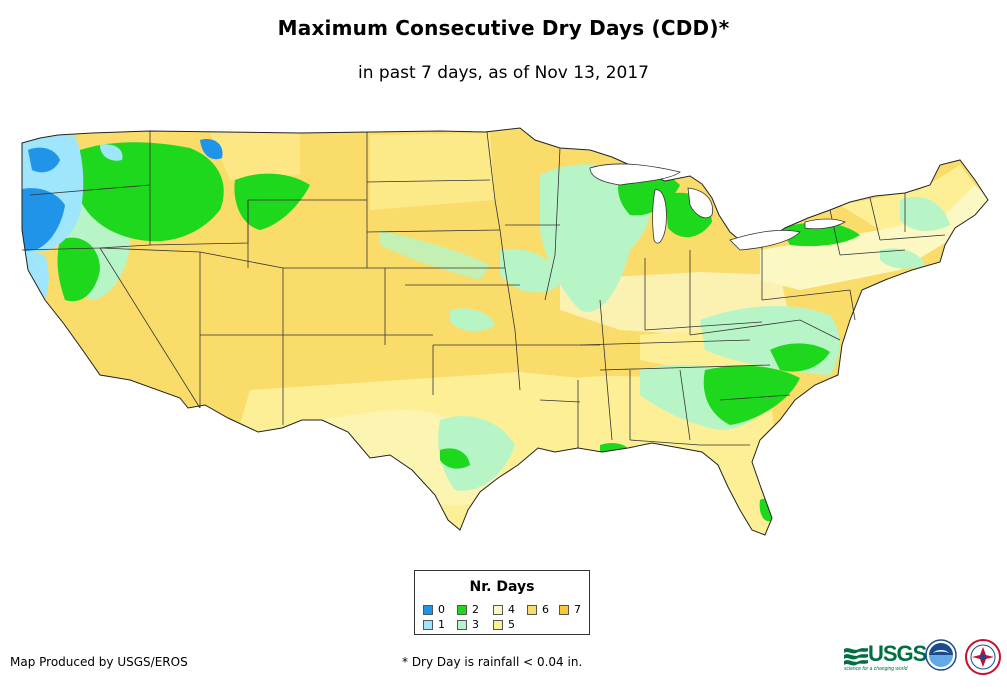 Image resolution: width=1007 pixels, height=691 pixels. What do you see at coordinates (503, 28) in the screenshot?
I see `map-title: Maximum Consecutive Dry Days (CDD)*` at bounding box center [503, 28].